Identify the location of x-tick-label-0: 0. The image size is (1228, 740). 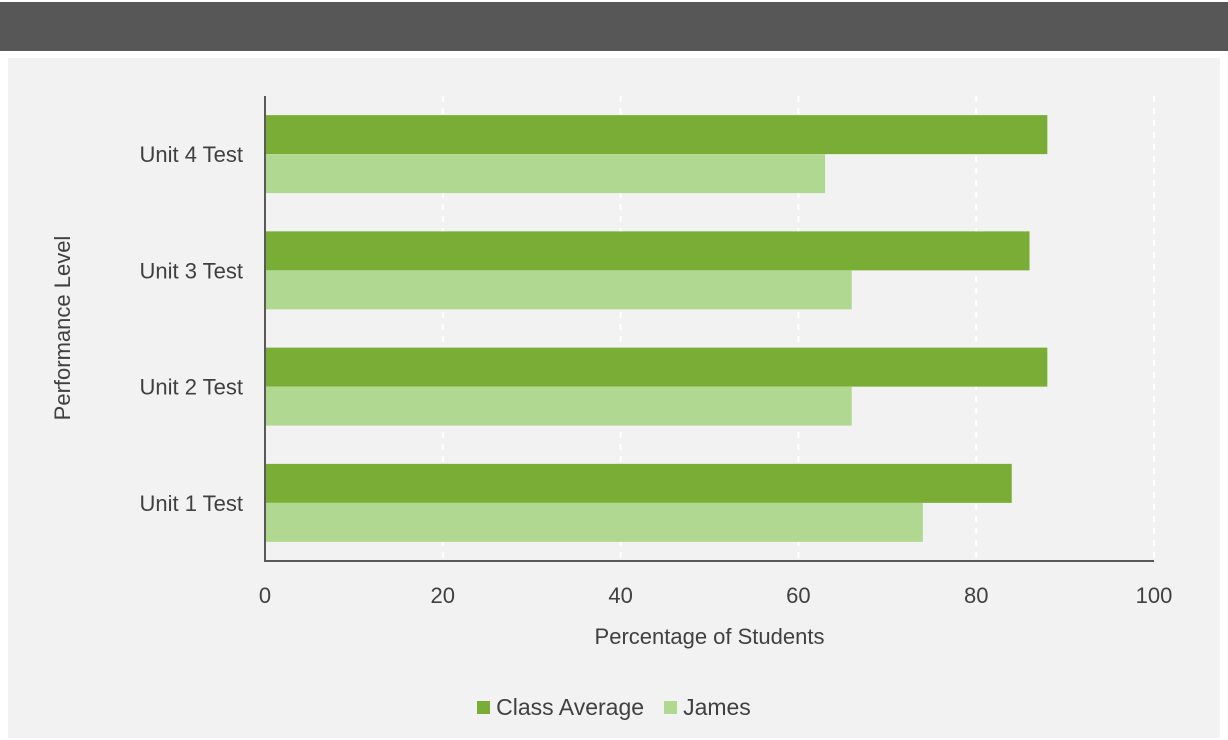
(265, 595).